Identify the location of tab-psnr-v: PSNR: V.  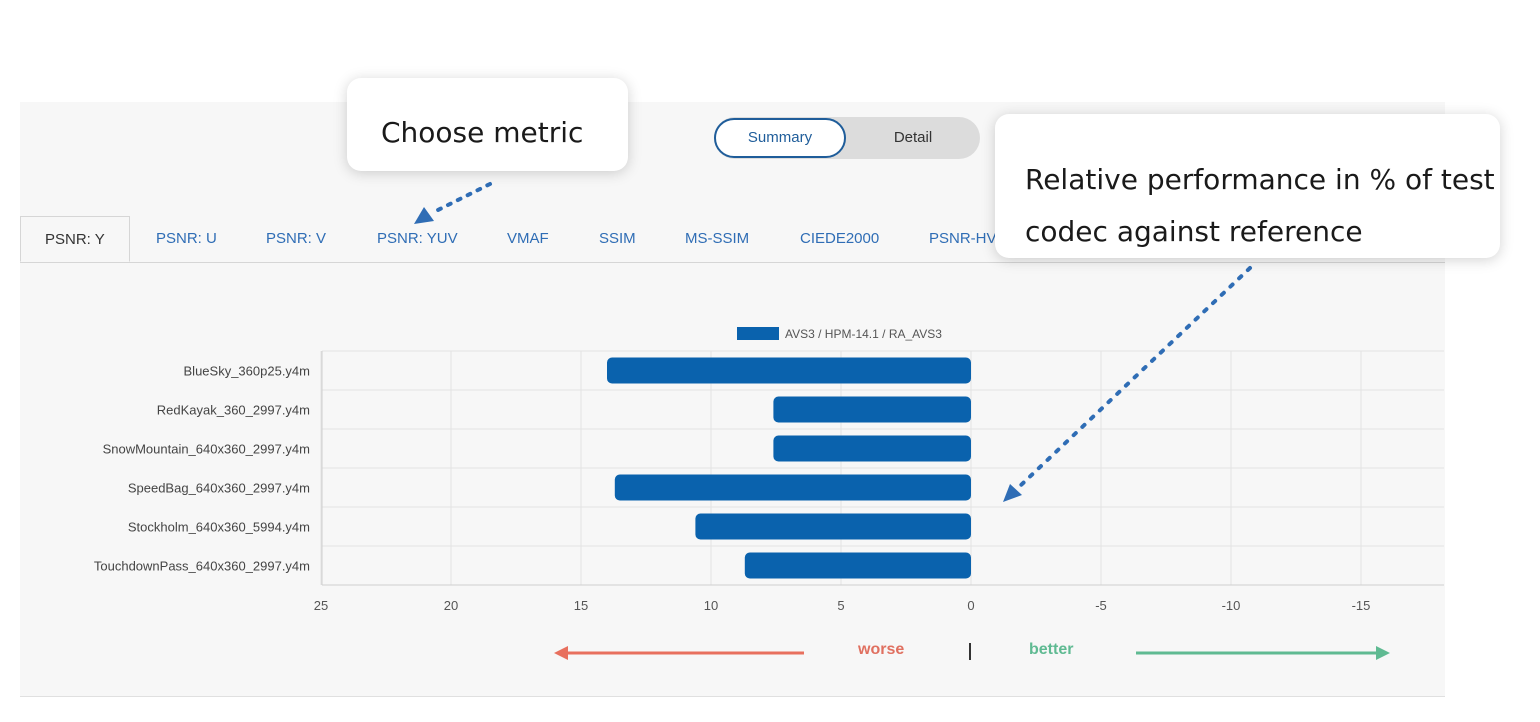
(296, 238).